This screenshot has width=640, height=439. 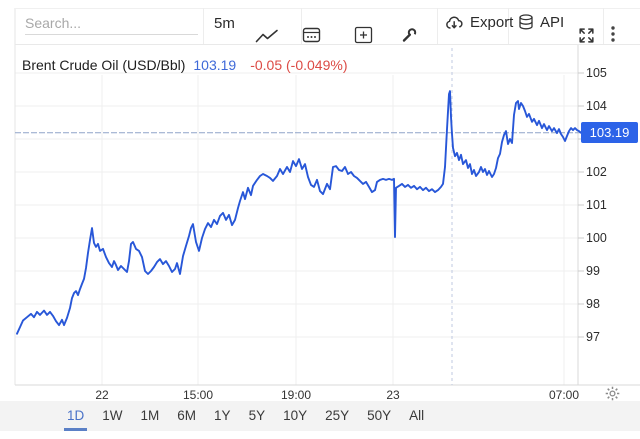 What do you see at coordinates (596, 238) in the screenshot?
I see `y-axis-label: 100` at bounding box center [596, 238].